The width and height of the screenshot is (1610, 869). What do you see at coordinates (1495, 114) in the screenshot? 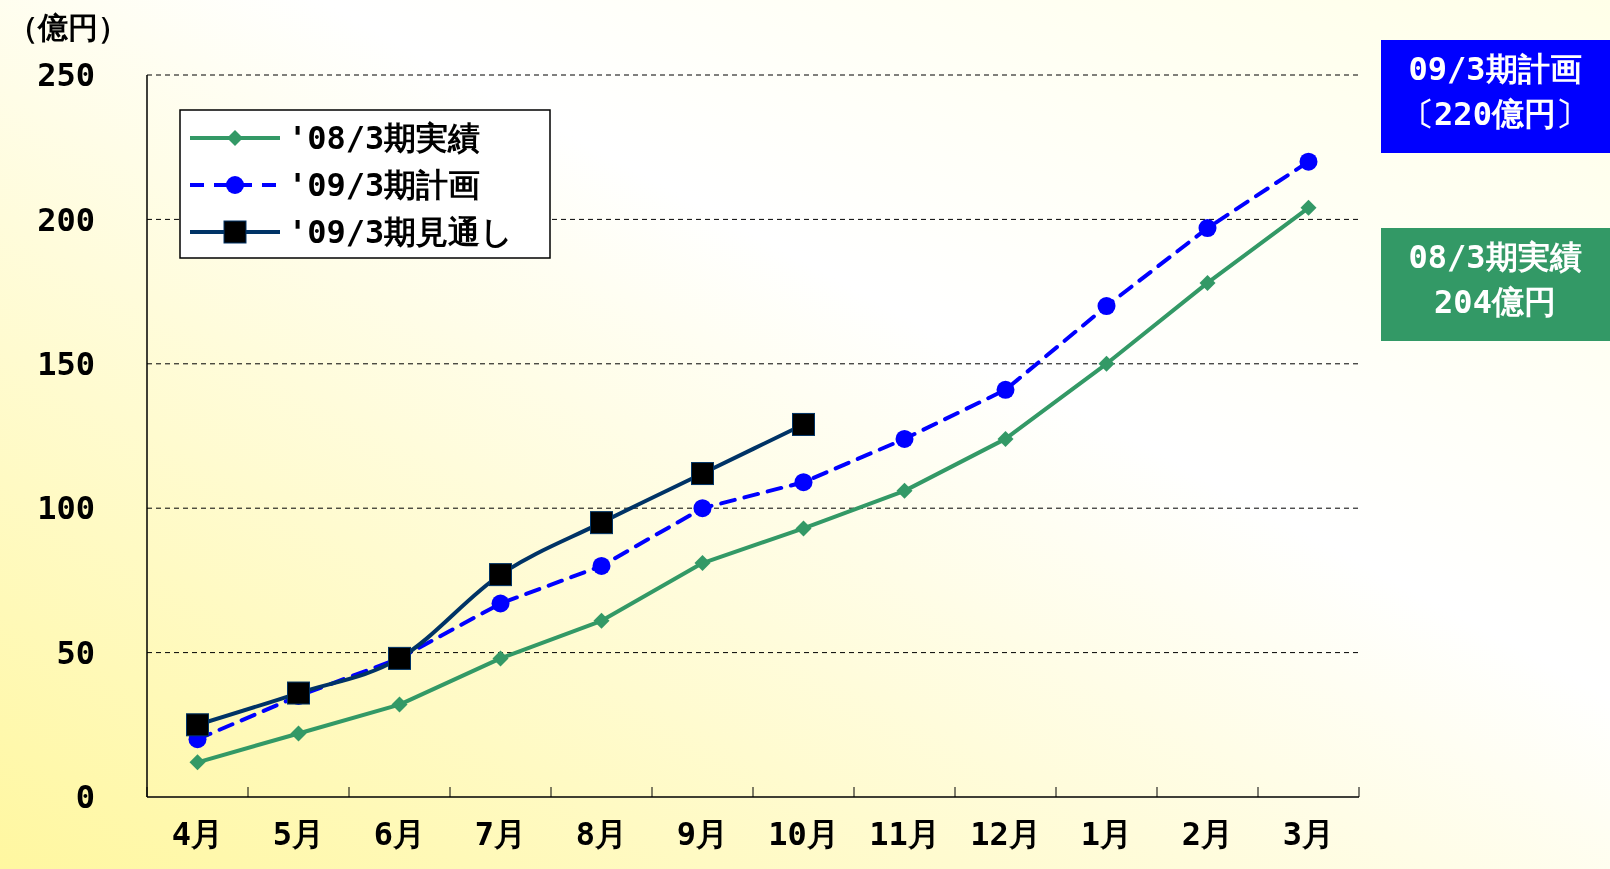
I see `text: 〔220億円〕` at bounding box center [1495, 114].